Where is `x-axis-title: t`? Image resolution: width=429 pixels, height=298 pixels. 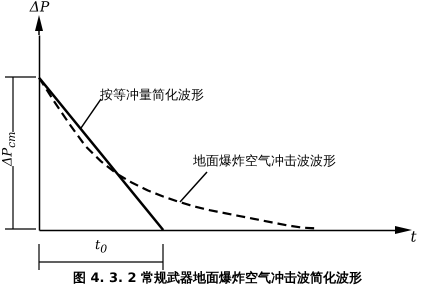 x-axis-title: t is located at coordinates (414, 237).